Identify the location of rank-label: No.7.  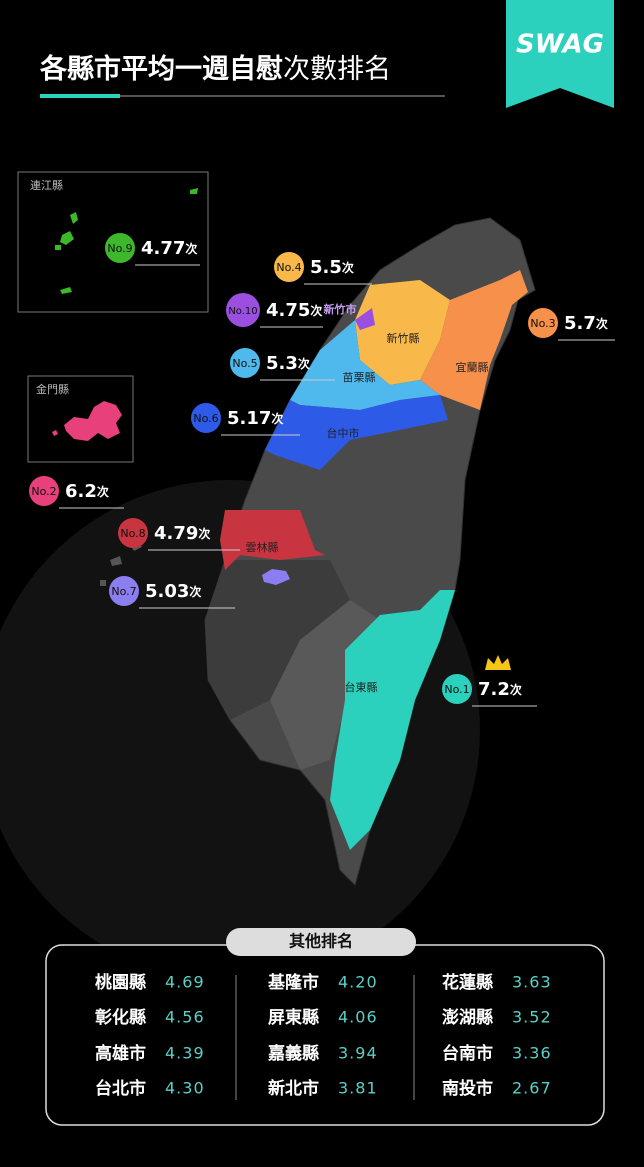
(123, 591).